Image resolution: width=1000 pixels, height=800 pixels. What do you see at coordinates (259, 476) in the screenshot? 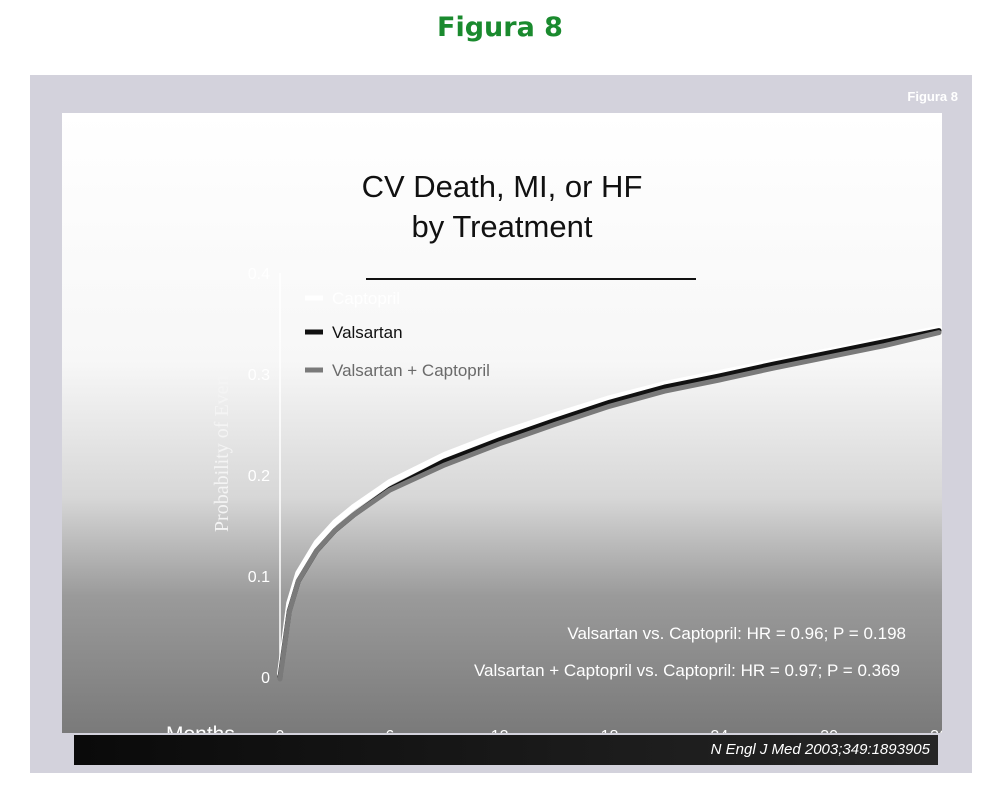
I see `y-tick-label: 0.2` at bounding box center [259, 476].